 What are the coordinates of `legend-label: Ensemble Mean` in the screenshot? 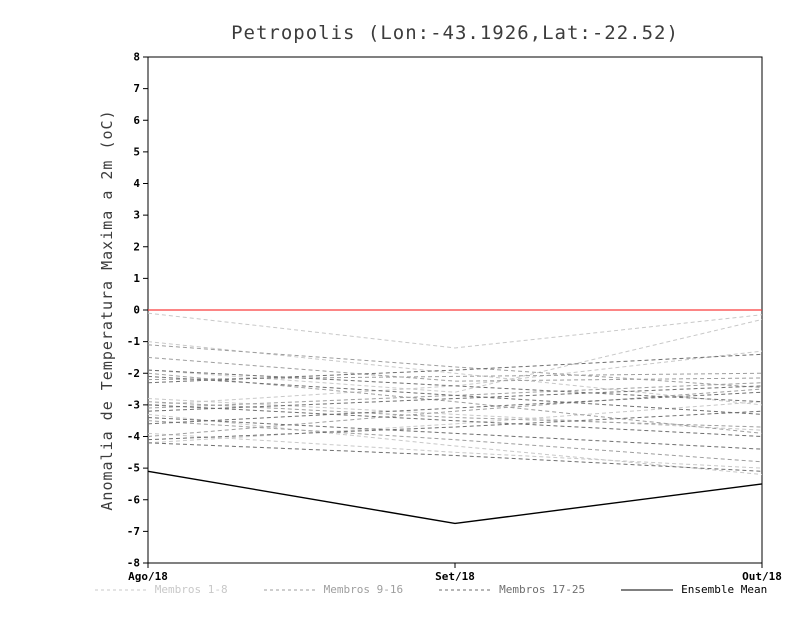 It's located at (724, 589).